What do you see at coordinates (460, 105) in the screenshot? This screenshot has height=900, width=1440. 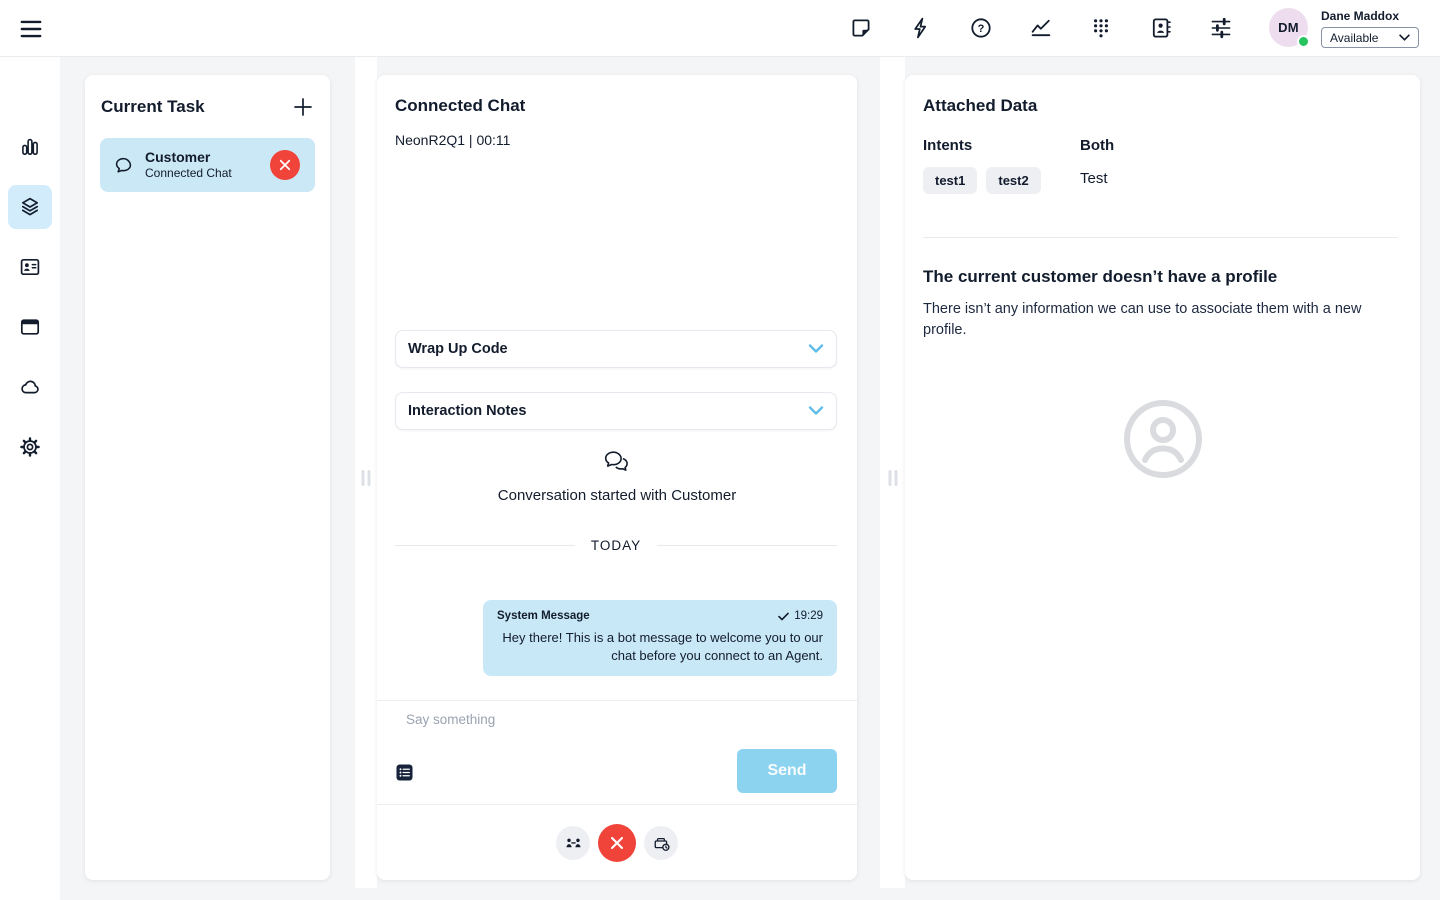 I see `chat-panel-title: Connected Chat` at bounding box center [460, 105].